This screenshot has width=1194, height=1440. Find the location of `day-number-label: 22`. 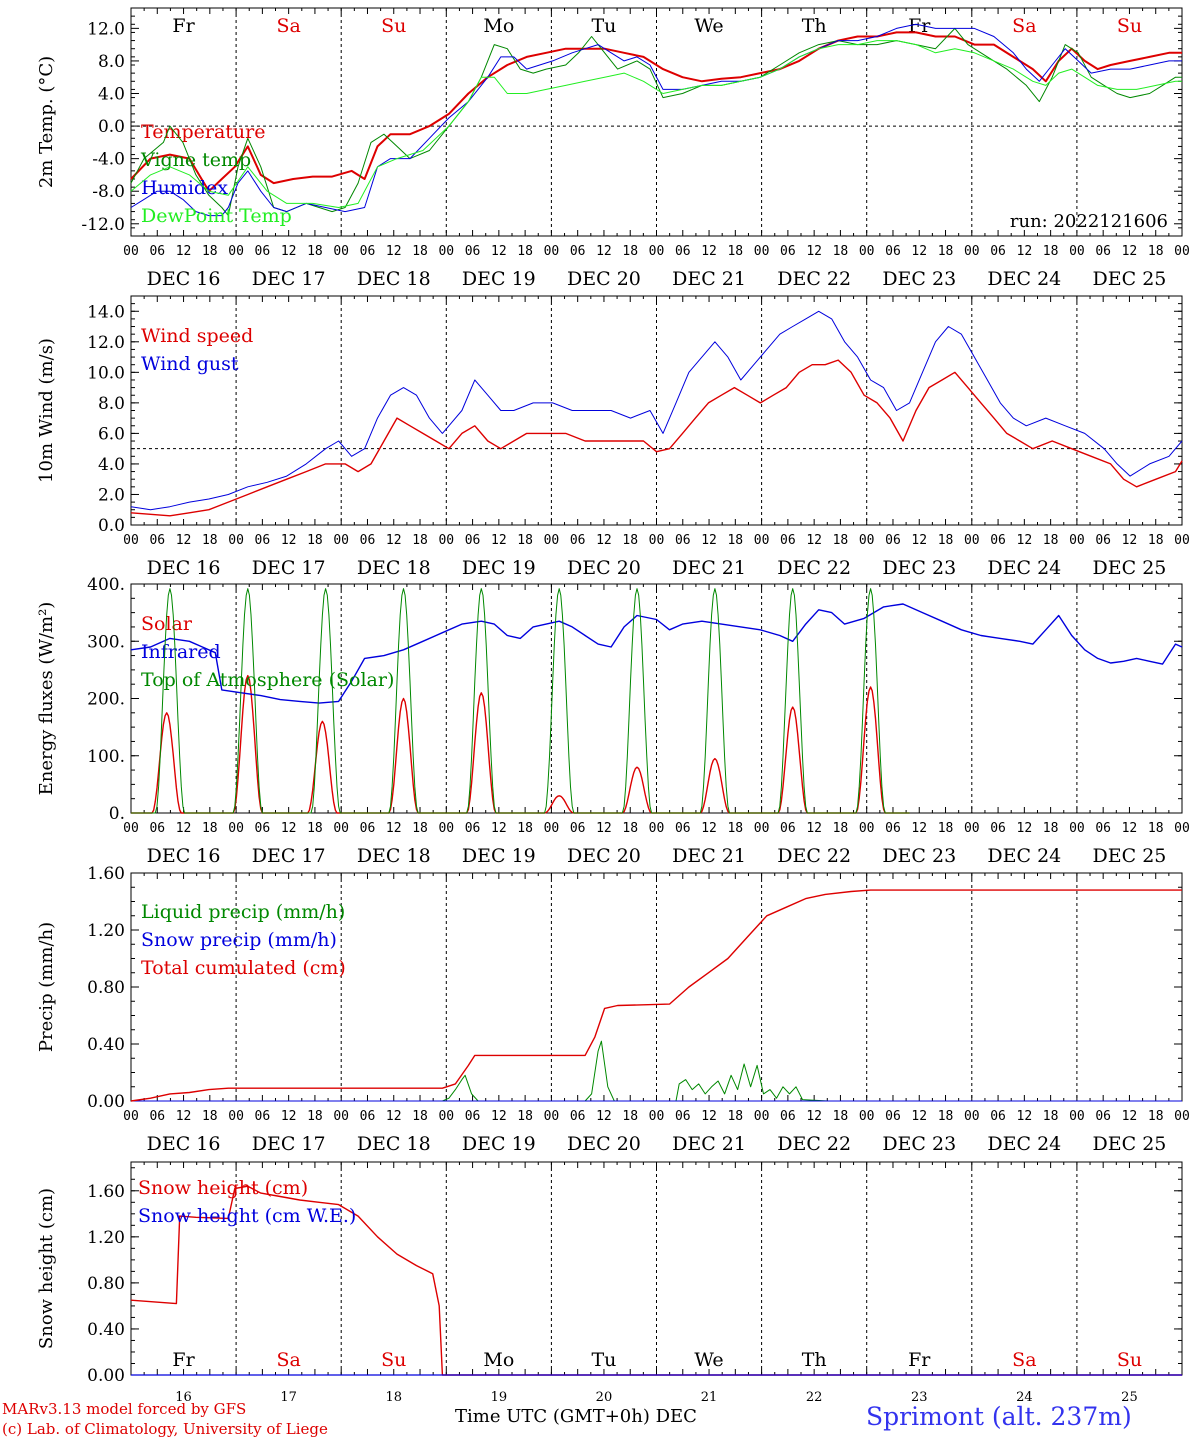

day-number-label: 22 is located at coordinates (814, 1397).